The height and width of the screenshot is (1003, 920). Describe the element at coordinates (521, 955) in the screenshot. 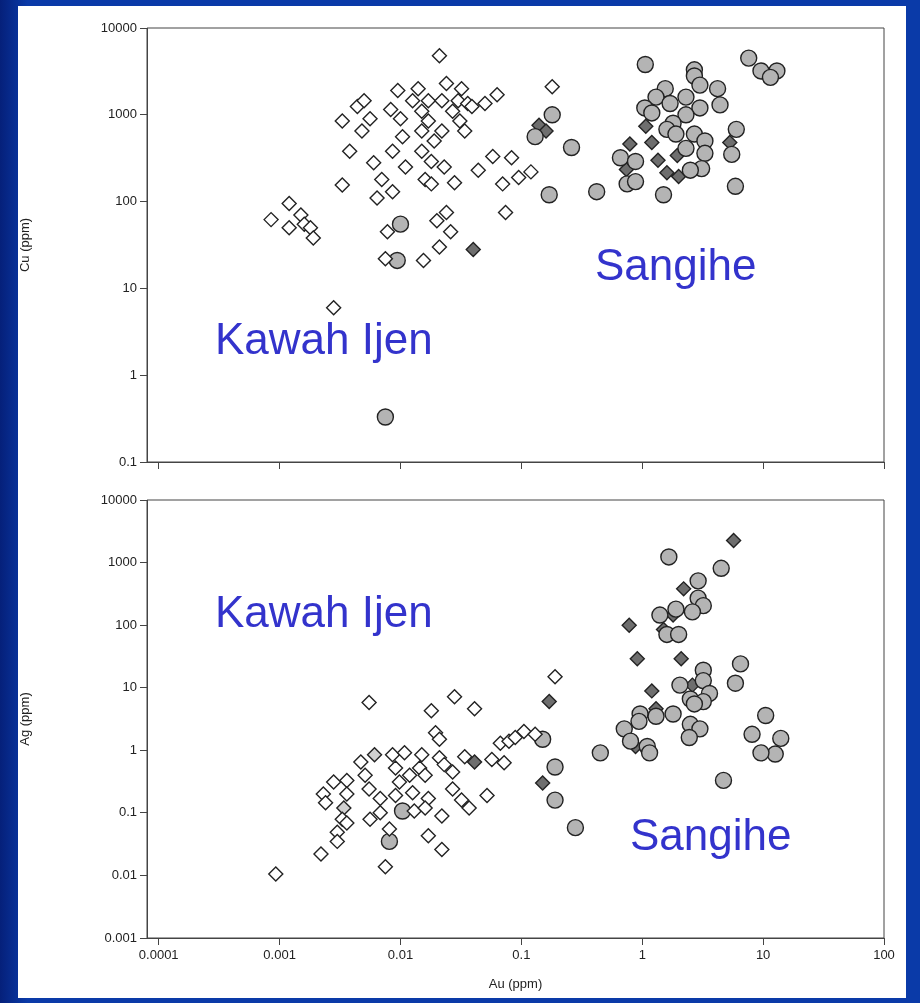

I see `x-tick-label: 0.1` at that location.